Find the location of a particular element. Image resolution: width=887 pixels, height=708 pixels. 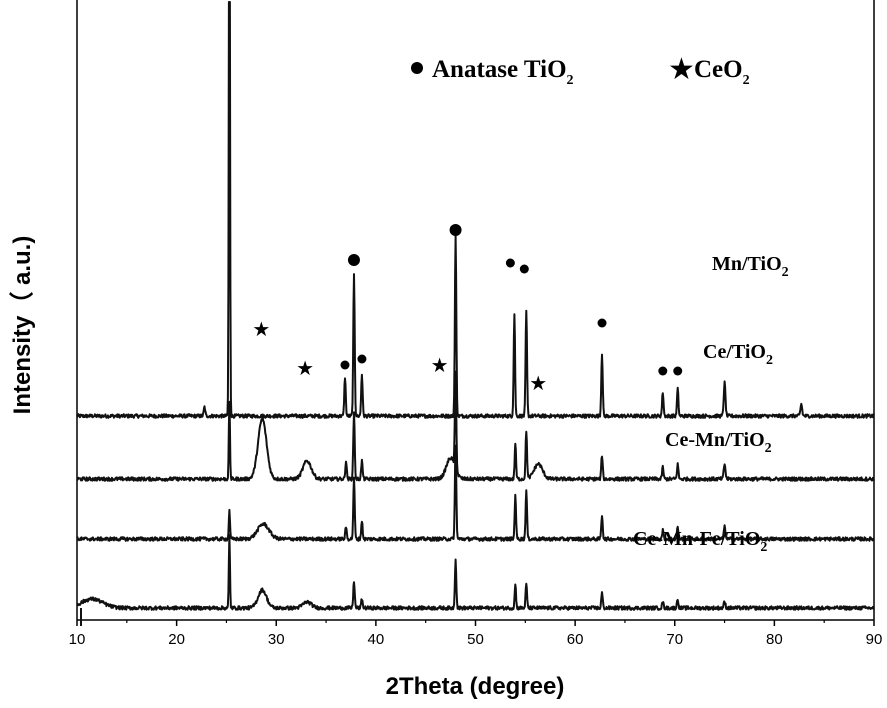

x-tick-label: 50 is located at coordinates (475, 639).